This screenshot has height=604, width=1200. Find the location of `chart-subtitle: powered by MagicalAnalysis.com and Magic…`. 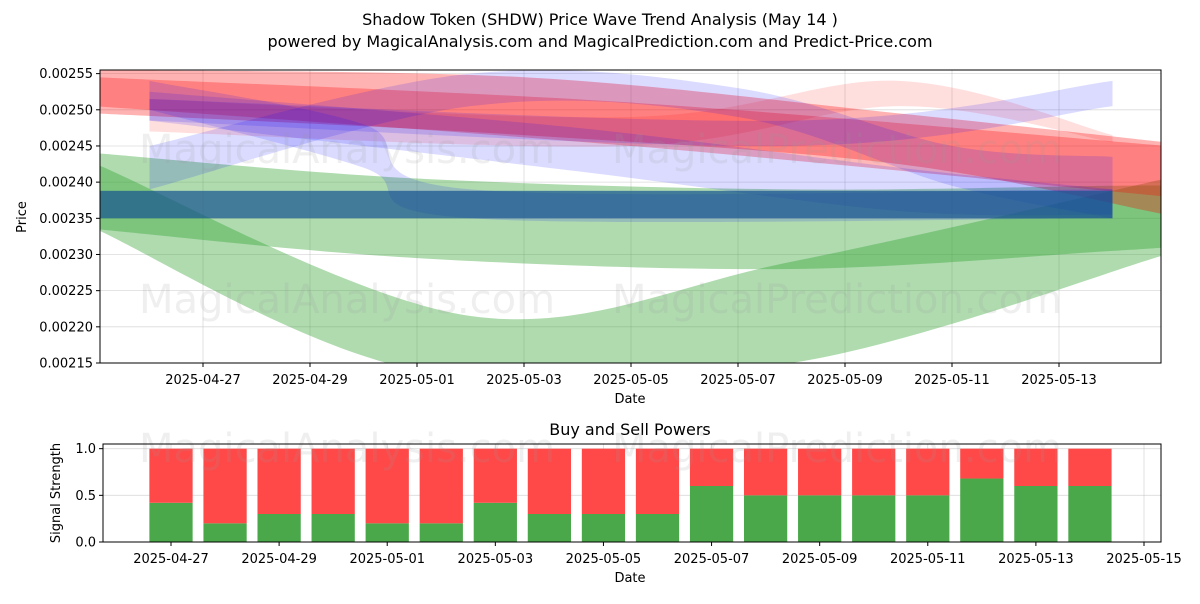

chart-subtitle: powered by MagicalAnalysis.com and Magic… is located at coordinates (599, 41).